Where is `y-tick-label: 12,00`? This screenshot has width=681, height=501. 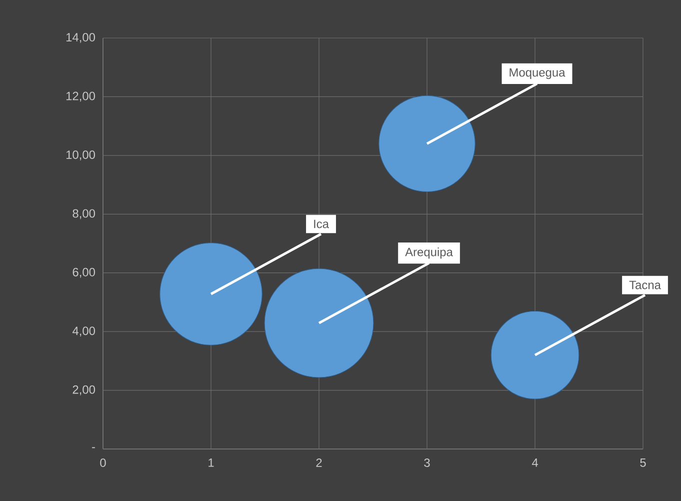 y-tick-label: 12,00 is located at coordinates (81, 97).